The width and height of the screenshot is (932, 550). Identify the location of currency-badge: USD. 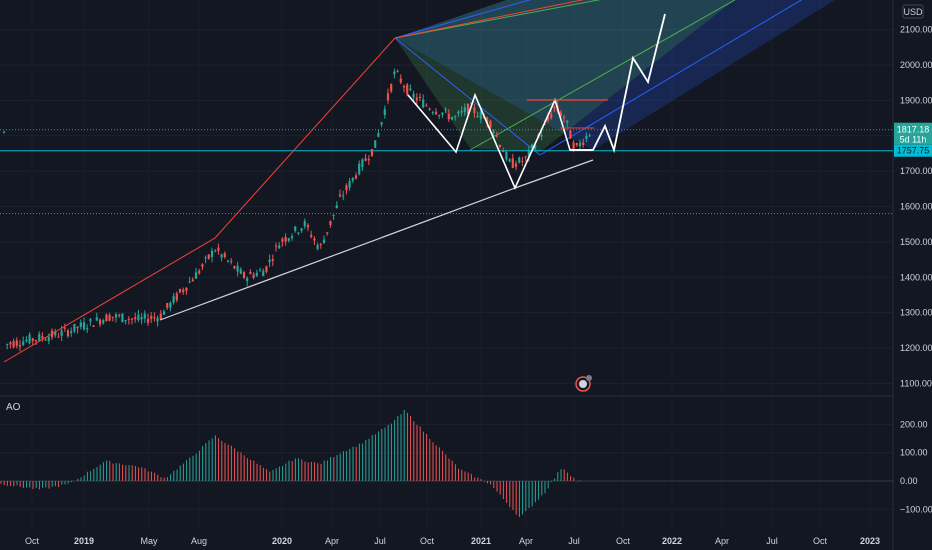
(913, 11).